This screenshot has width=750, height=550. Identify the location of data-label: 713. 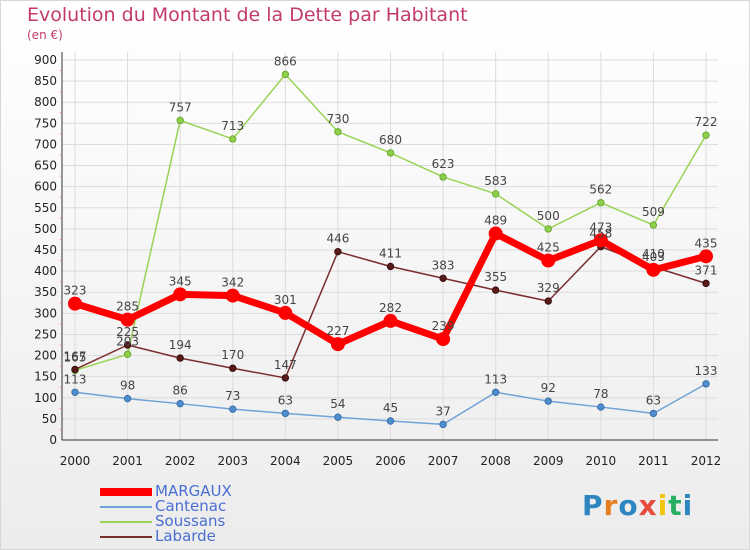
(232, 126).